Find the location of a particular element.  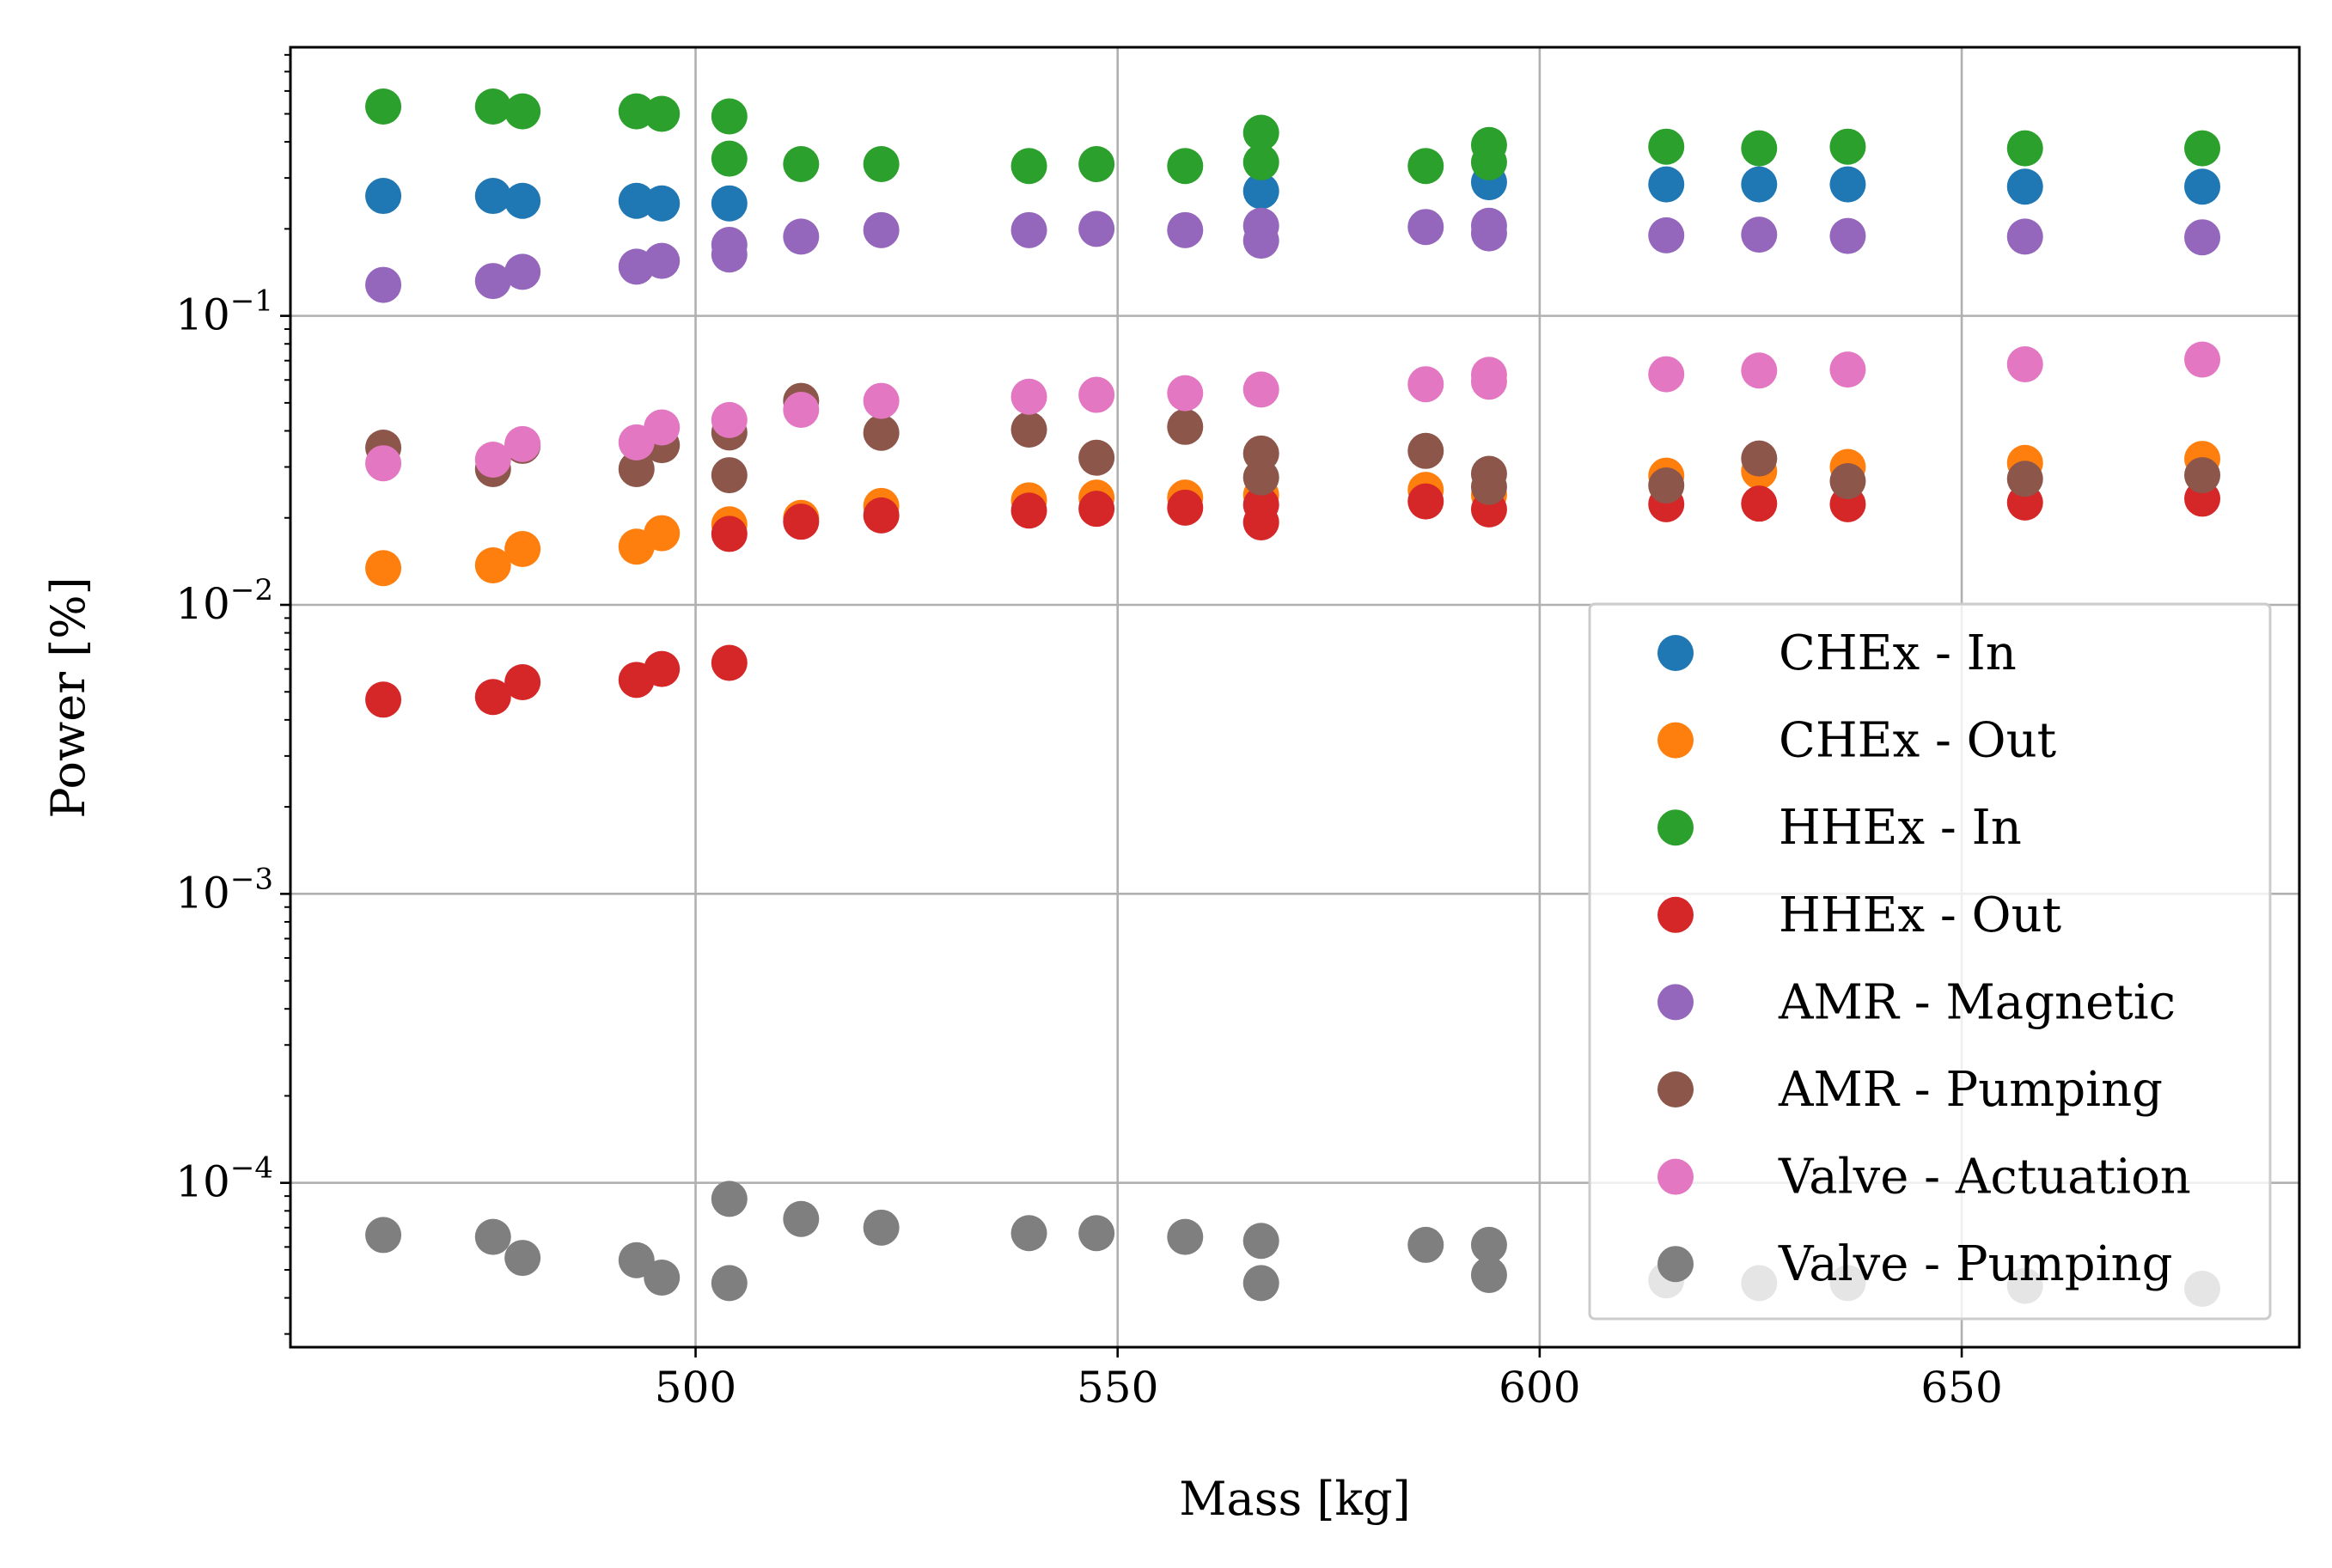

legend-box is located at coordinates (1930, 961).